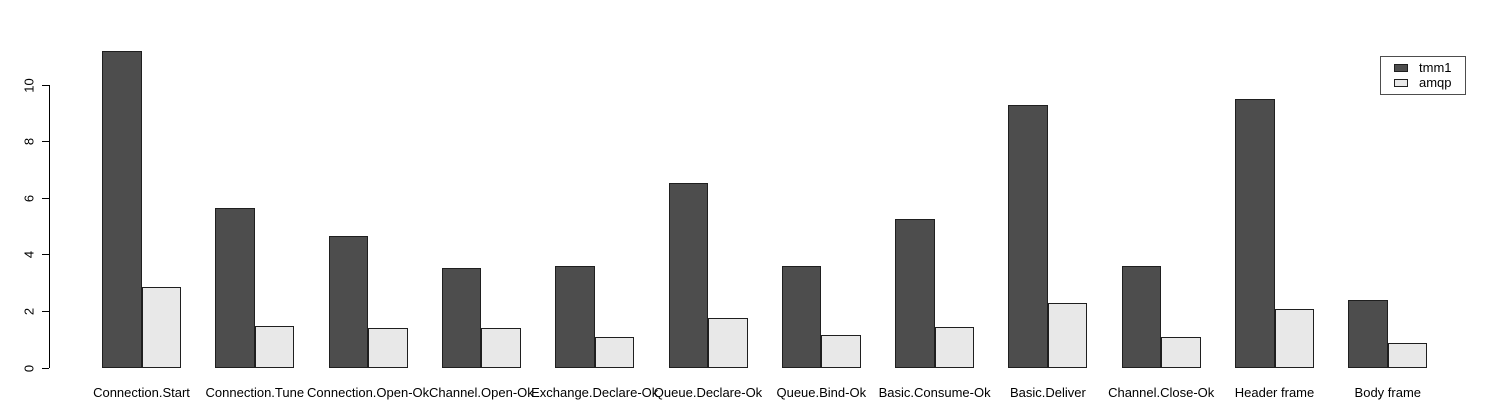 The image size is (1500, 415). What do you see at coordinates (29, 198) in the screenshot?
I see `y-tick-label: 6` at bounding box center [29, 198].